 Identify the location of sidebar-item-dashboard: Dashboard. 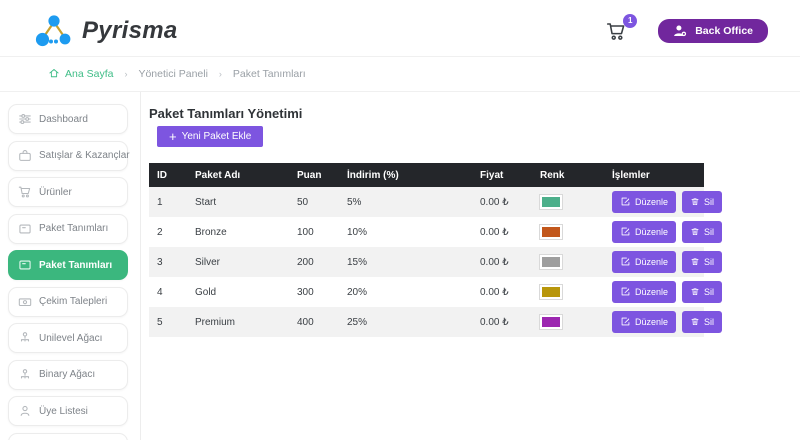
(68, 119).